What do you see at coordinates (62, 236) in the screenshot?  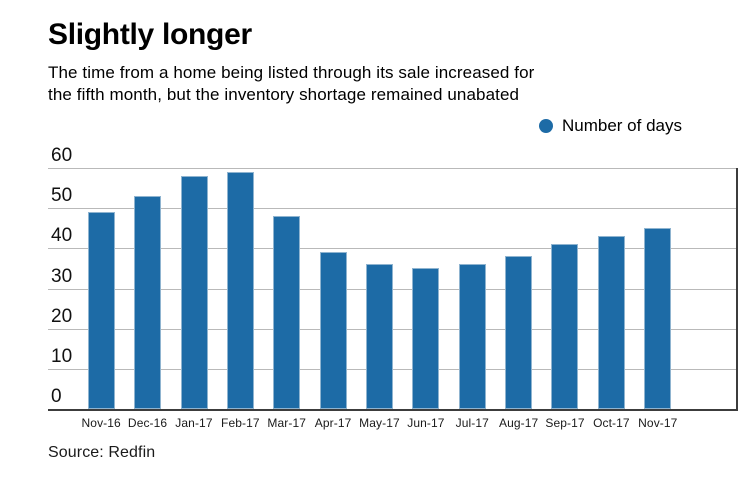 I see `y-tick-label-40: 40` at bounding box center [62, 236].